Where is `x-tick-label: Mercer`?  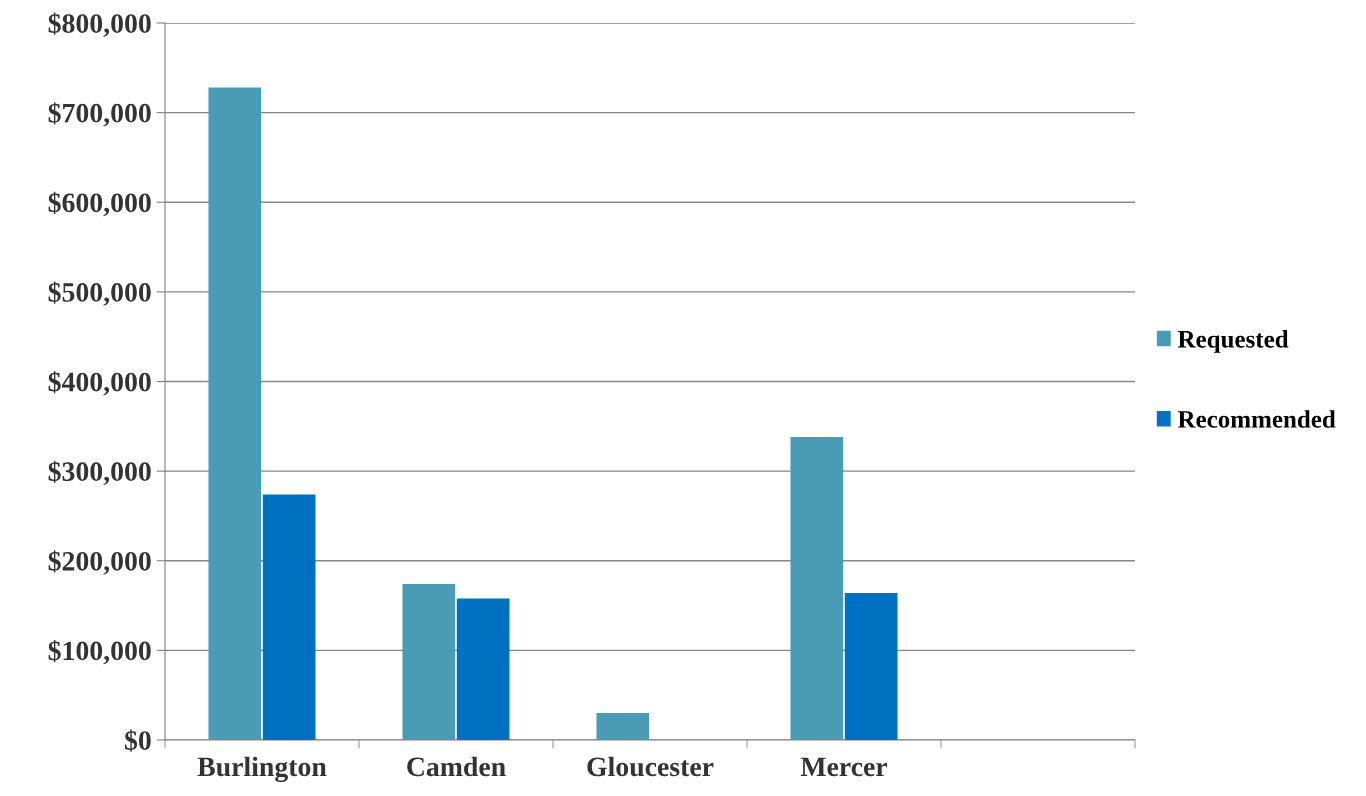 x-tick-label: Mercer is located at coordinates (844, 767).